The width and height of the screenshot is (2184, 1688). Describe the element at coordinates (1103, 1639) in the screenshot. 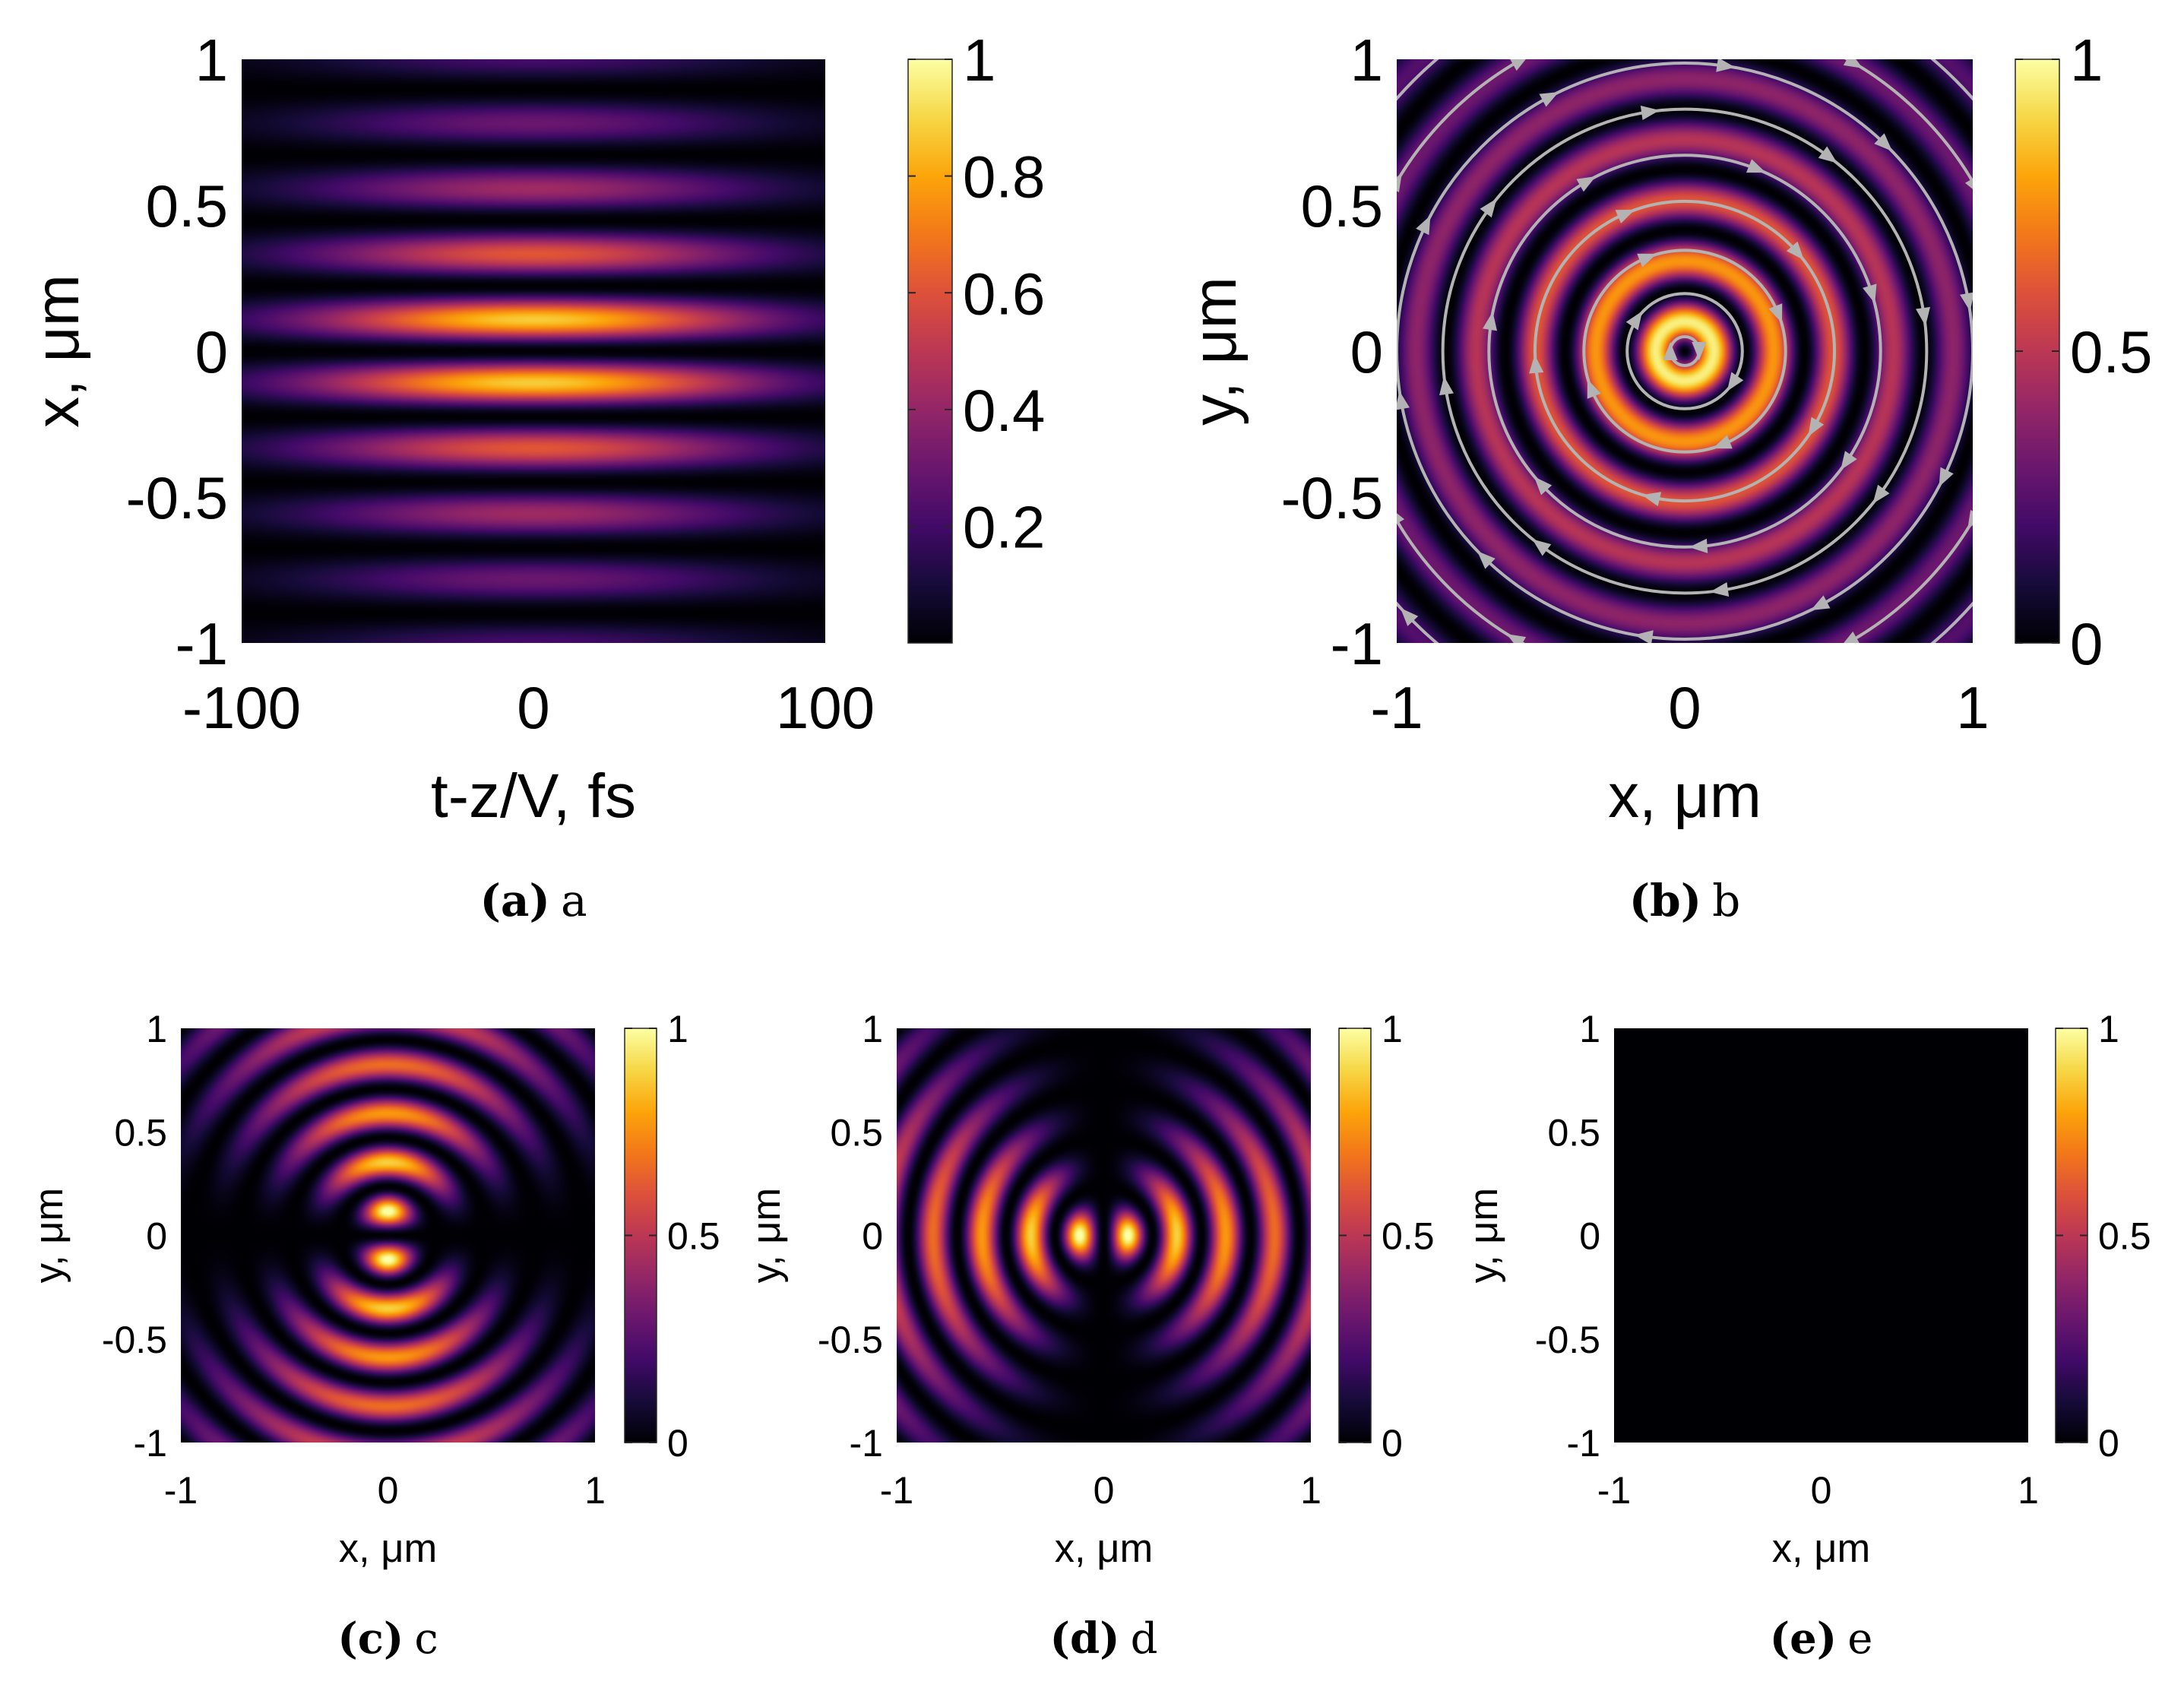

I see `panel-caption: (d) d` at that location.